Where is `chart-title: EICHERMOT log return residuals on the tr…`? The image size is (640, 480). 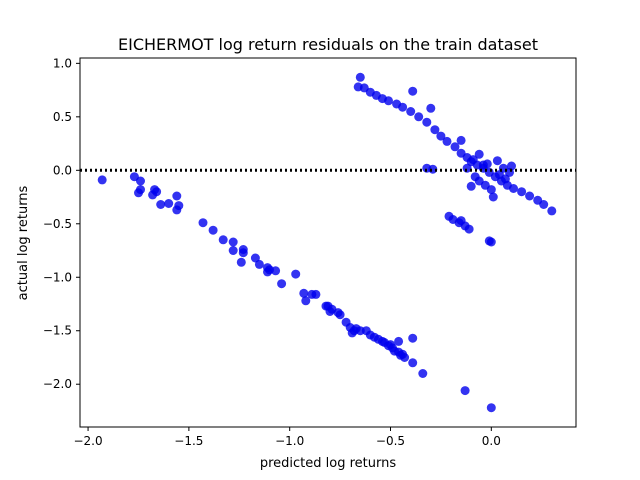
chart-title: EICHERMOT log return residuals on the tr… is located at coordinates (328, 44).